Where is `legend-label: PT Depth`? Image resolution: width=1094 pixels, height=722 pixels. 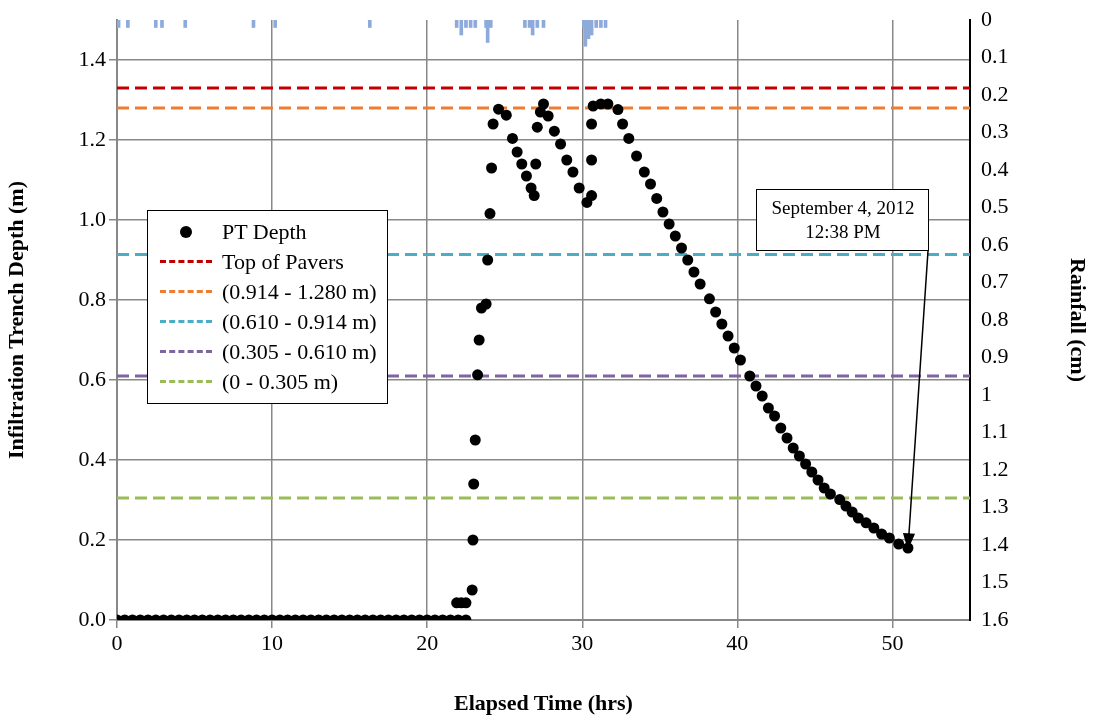
legend-label: PT Depth is located at coordinates (264, 232).